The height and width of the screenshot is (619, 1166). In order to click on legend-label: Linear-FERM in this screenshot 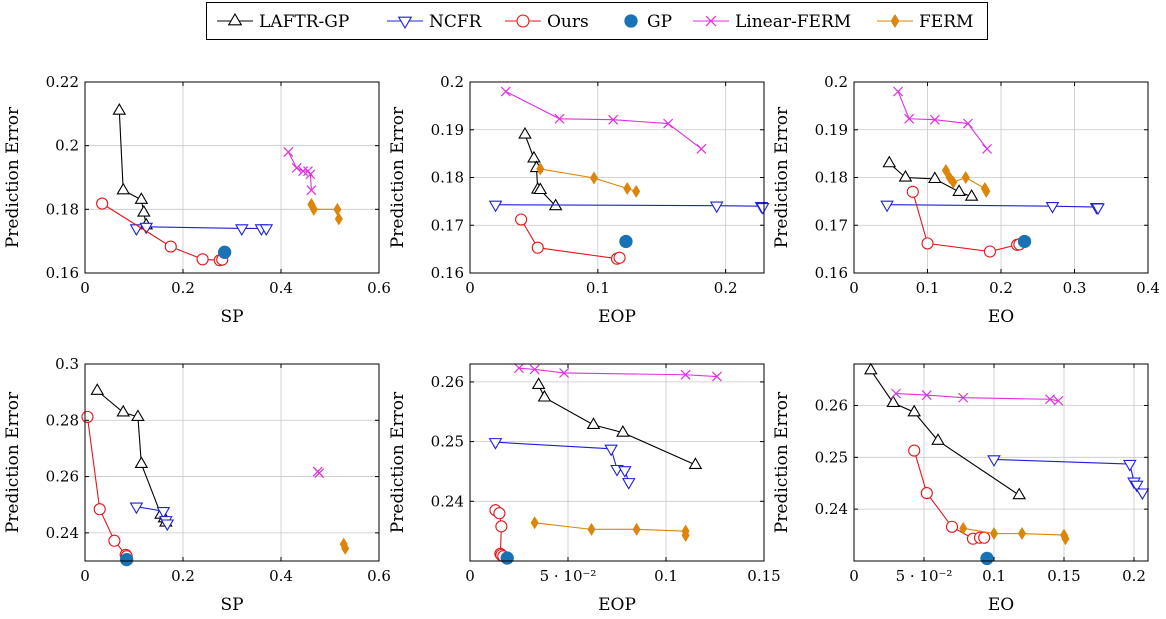, I will do `click(793, 22)`.